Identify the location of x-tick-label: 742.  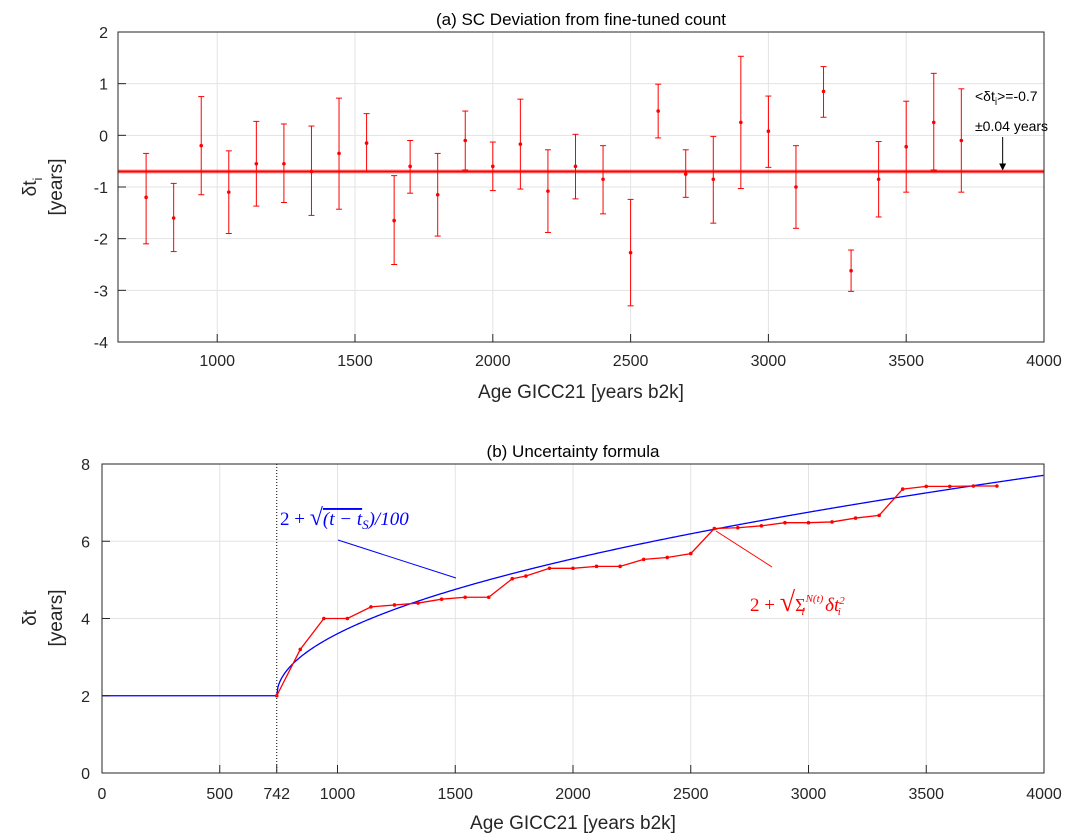
(276, 794).